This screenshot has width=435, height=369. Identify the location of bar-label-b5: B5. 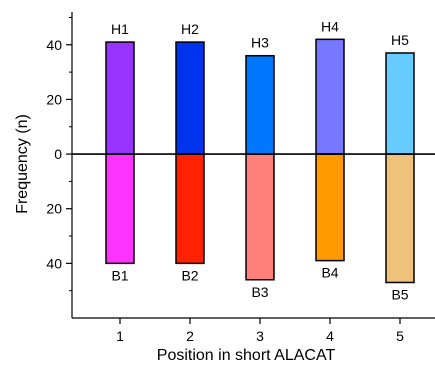
(399, 294).